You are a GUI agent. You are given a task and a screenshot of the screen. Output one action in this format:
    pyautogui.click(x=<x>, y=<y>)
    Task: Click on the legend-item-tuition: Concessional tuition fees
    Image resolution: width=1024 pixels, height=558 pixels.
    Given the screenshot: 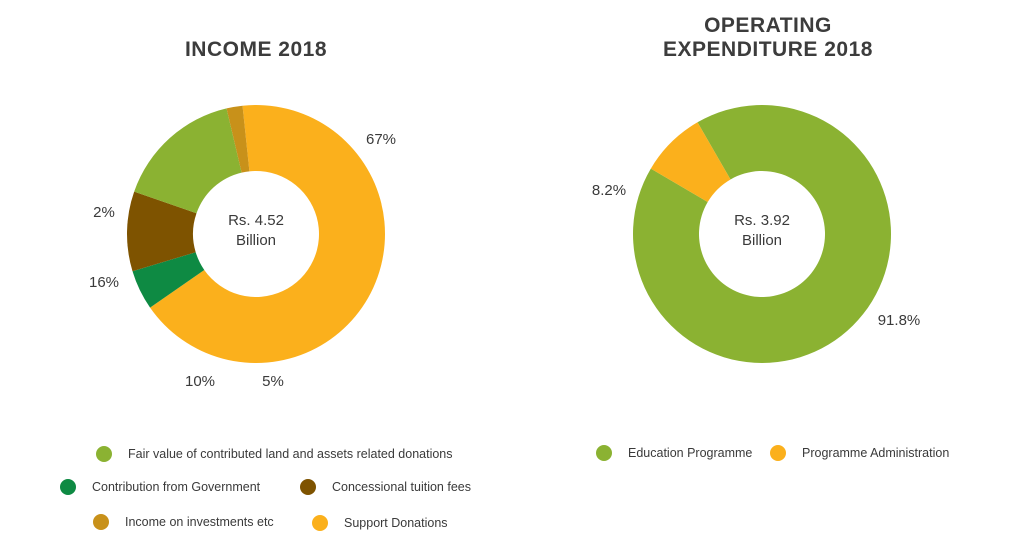 What is the action you would take?
    pyautogui.click(x=385, y=487)
    